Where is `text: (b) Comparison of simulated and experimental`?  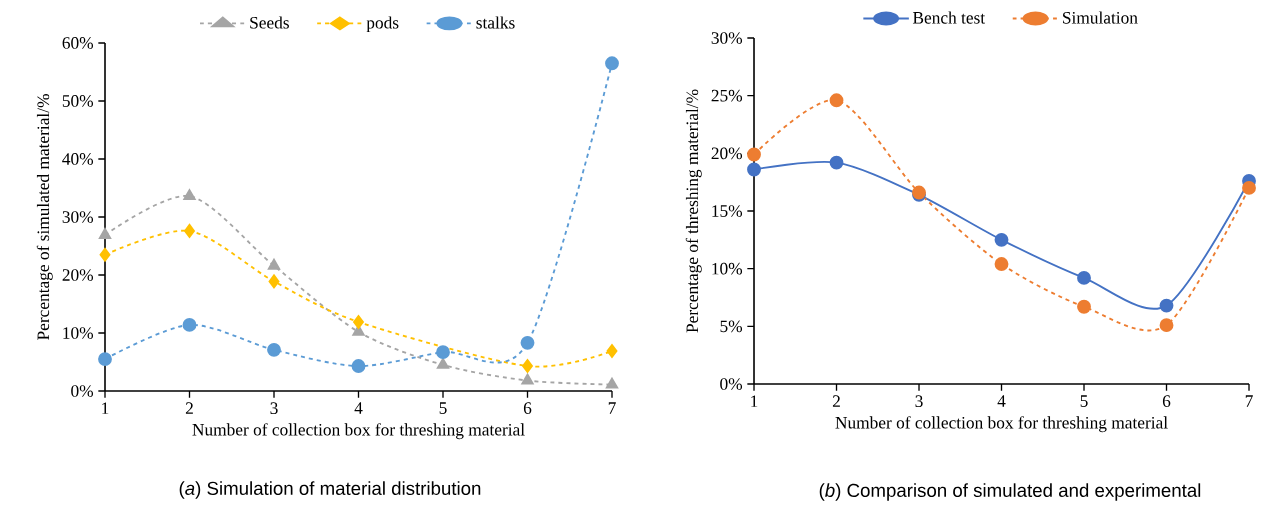 text: (b) Comparison of simulated and experimental is located at coordinates (1010, 492).